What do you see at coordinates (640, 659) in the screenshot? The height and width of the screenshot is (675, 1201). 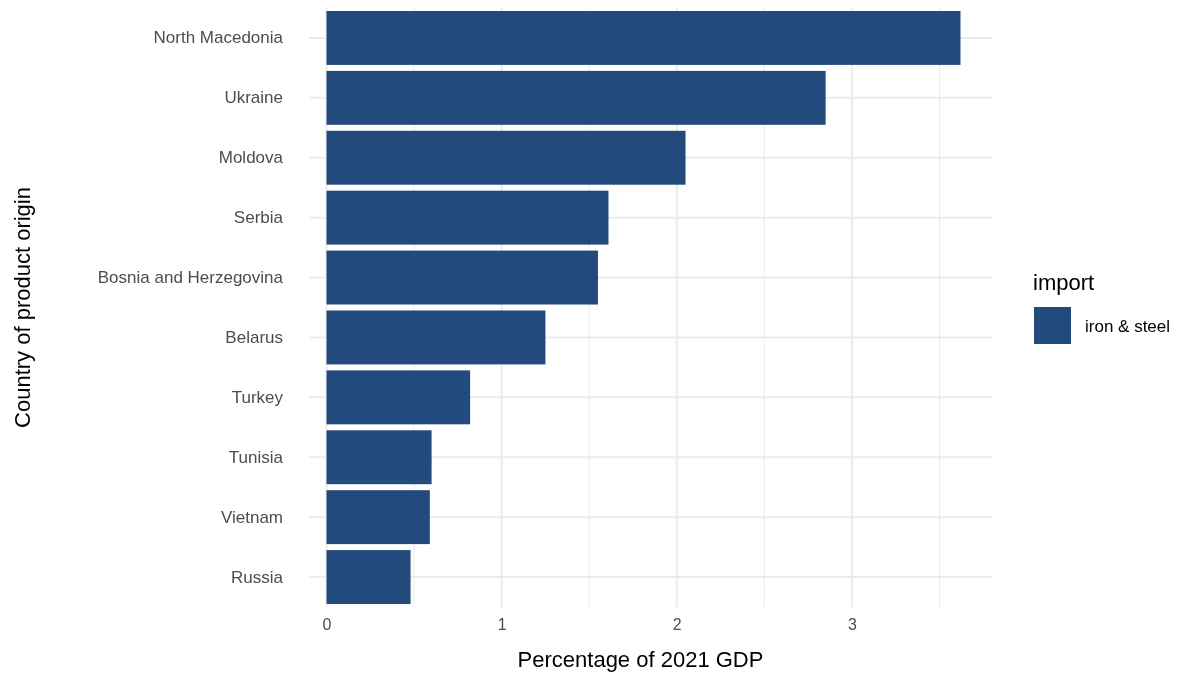 I see `x-axis-title: Percentage of 2021 GDP` at bounding box center [640, 659].